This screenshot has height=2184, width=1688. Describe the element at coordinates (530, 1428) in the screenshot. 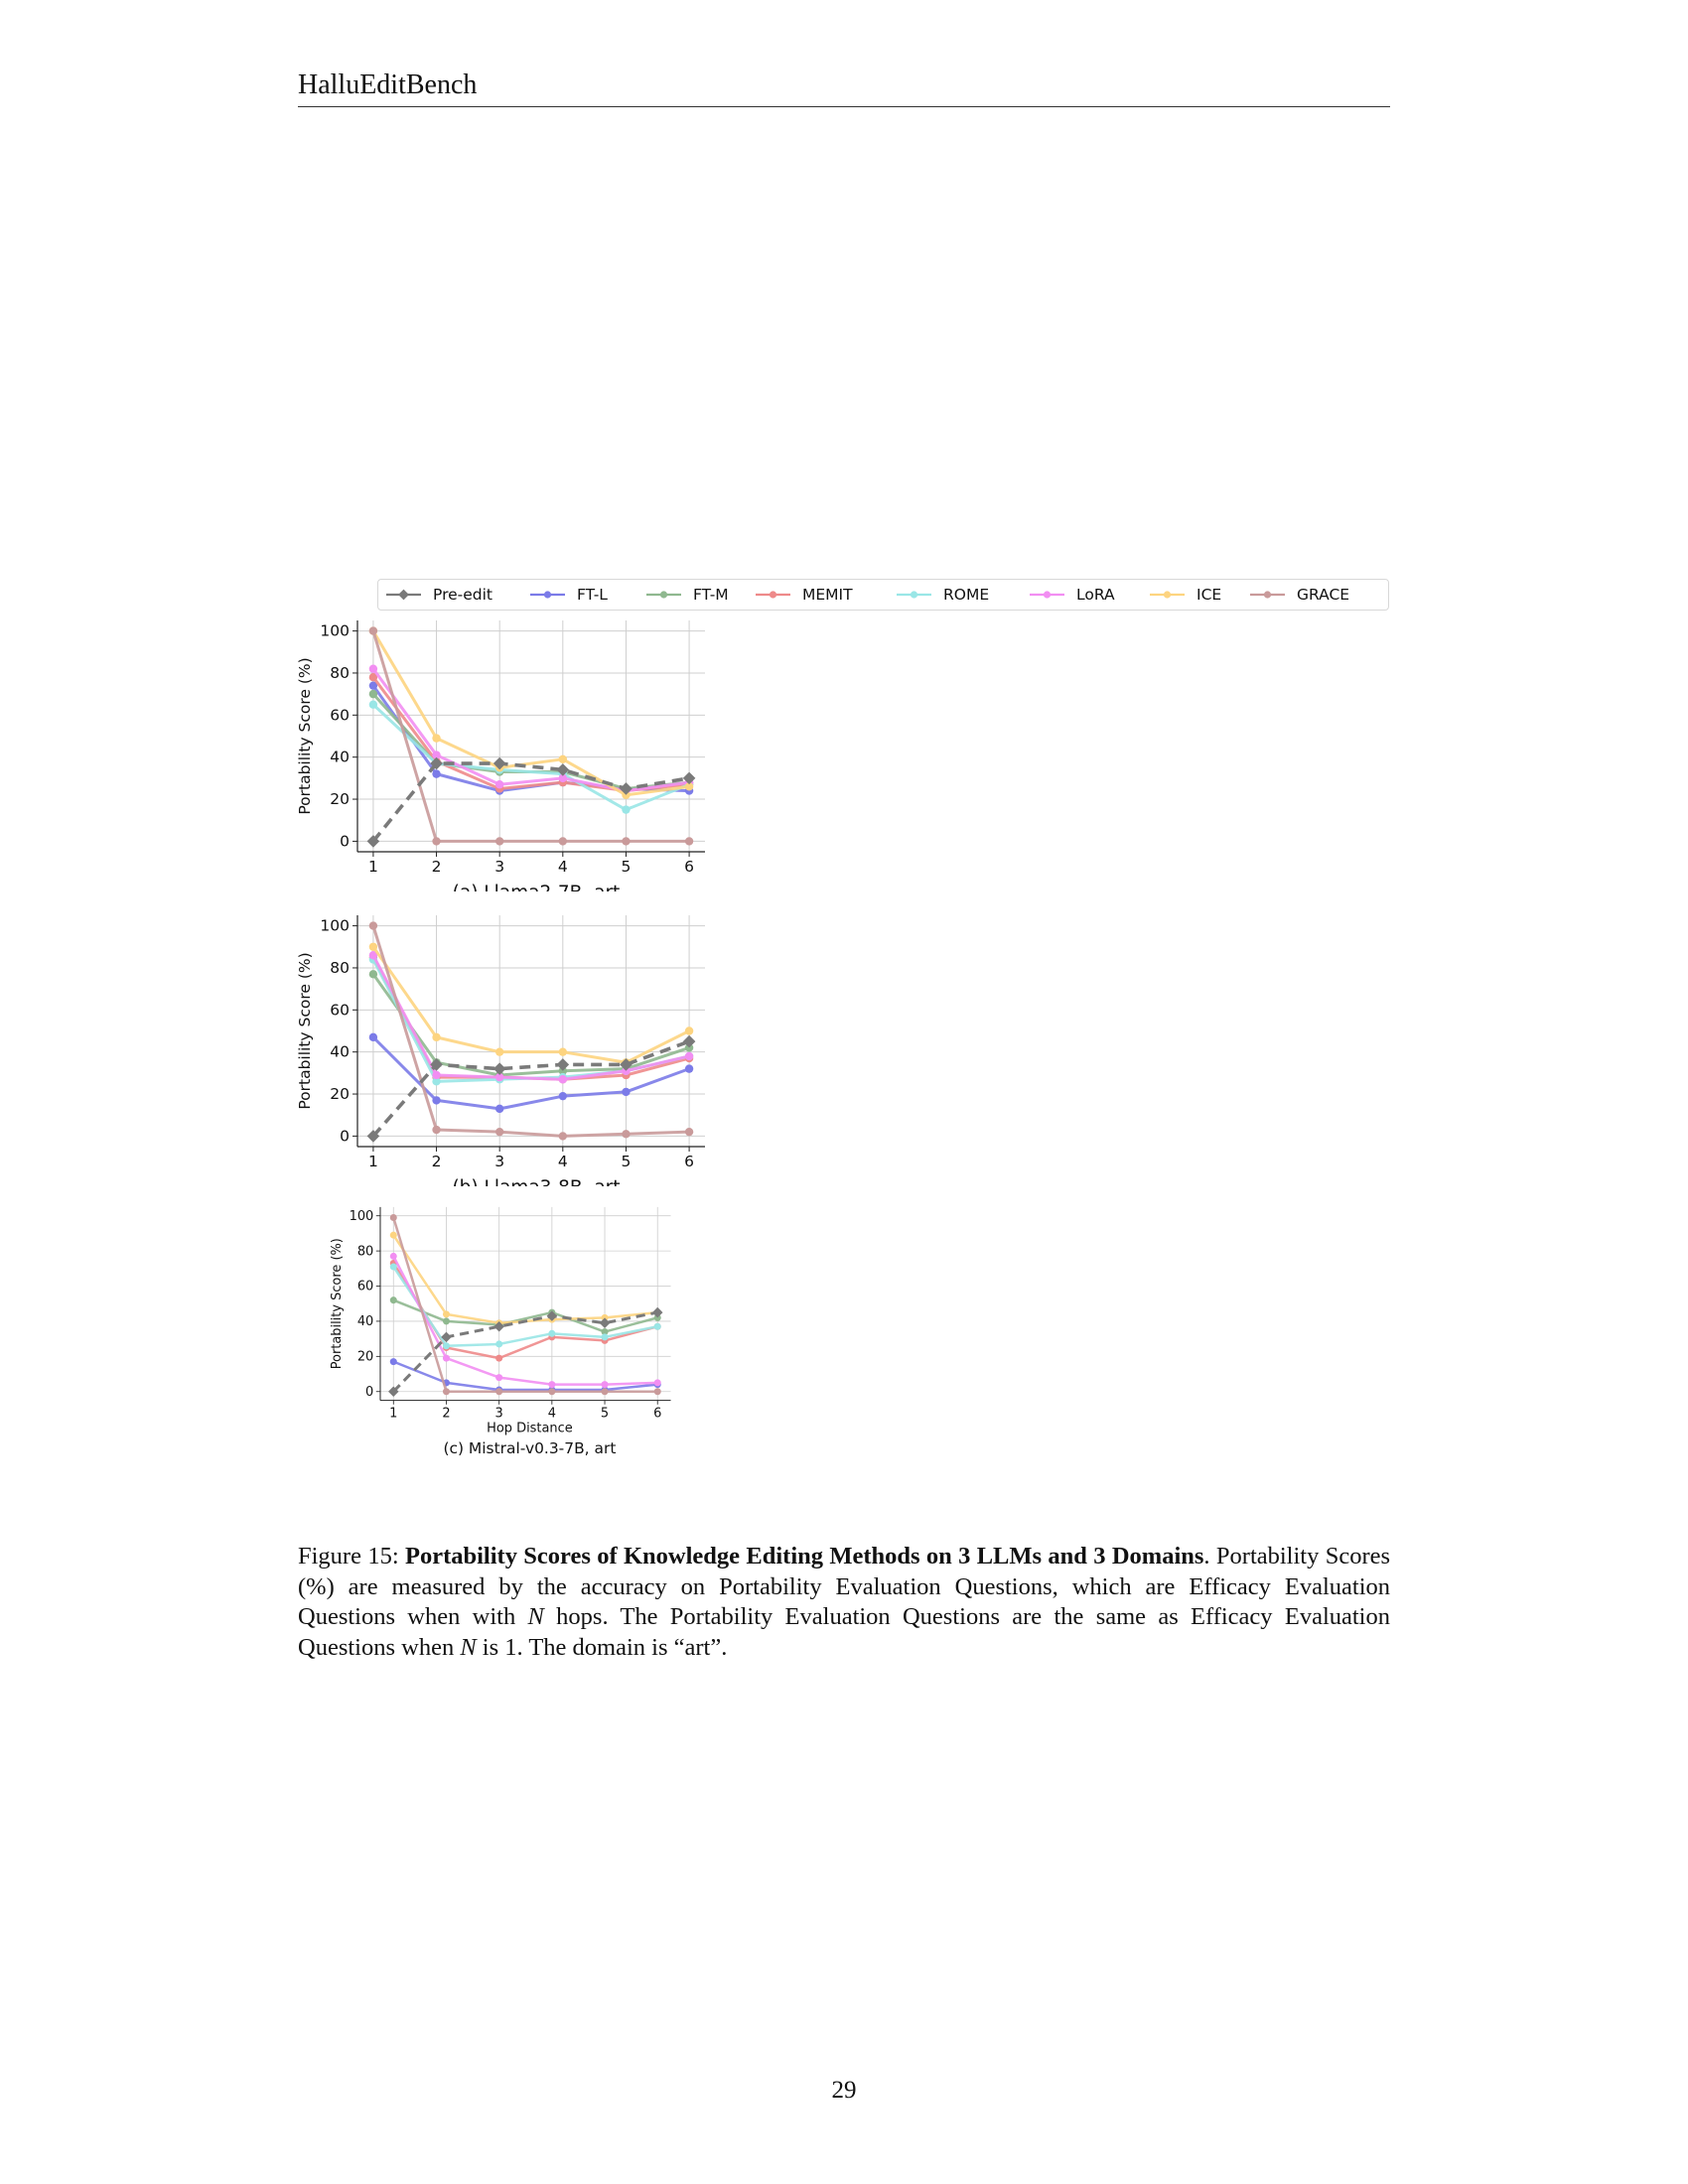

I see `x-axis-label: Hop Distance` at that location.